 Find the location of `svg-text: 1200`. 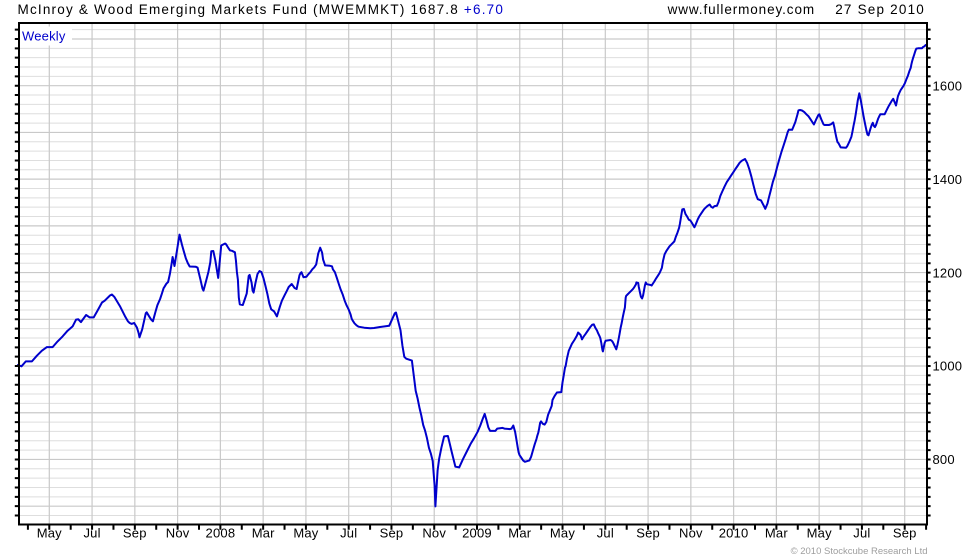

svg-text: 1200 is located at coordinates (948, 272).